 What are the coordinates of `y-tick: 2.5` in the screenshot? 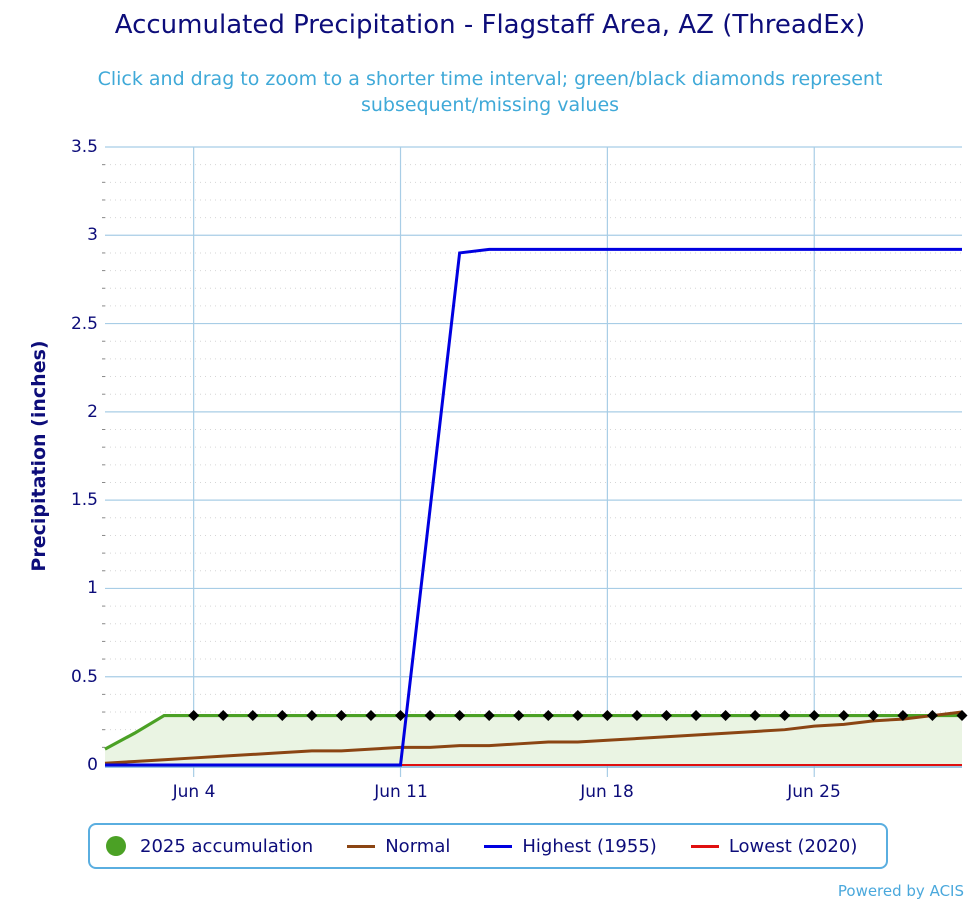 It's located at (84, 324).